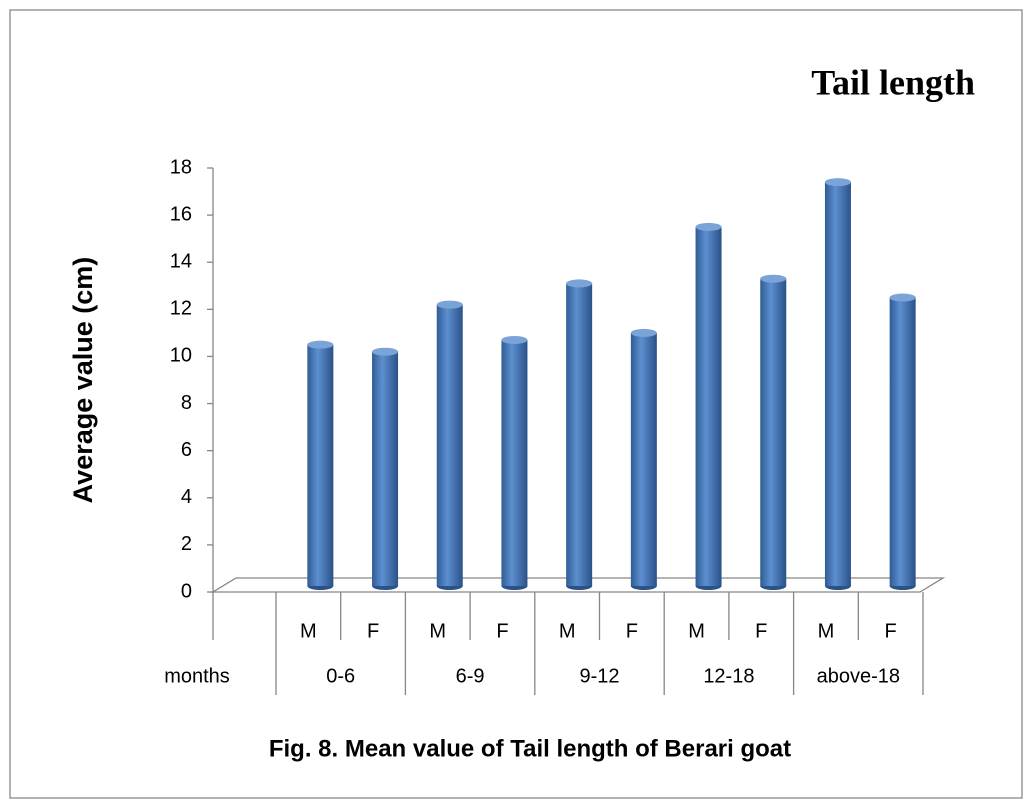 The height and width of the screenshot is (808, 1032). Describe the element at coordinates (186, 497) in the screenshot. I see `y-tick-label: 4` at that location.